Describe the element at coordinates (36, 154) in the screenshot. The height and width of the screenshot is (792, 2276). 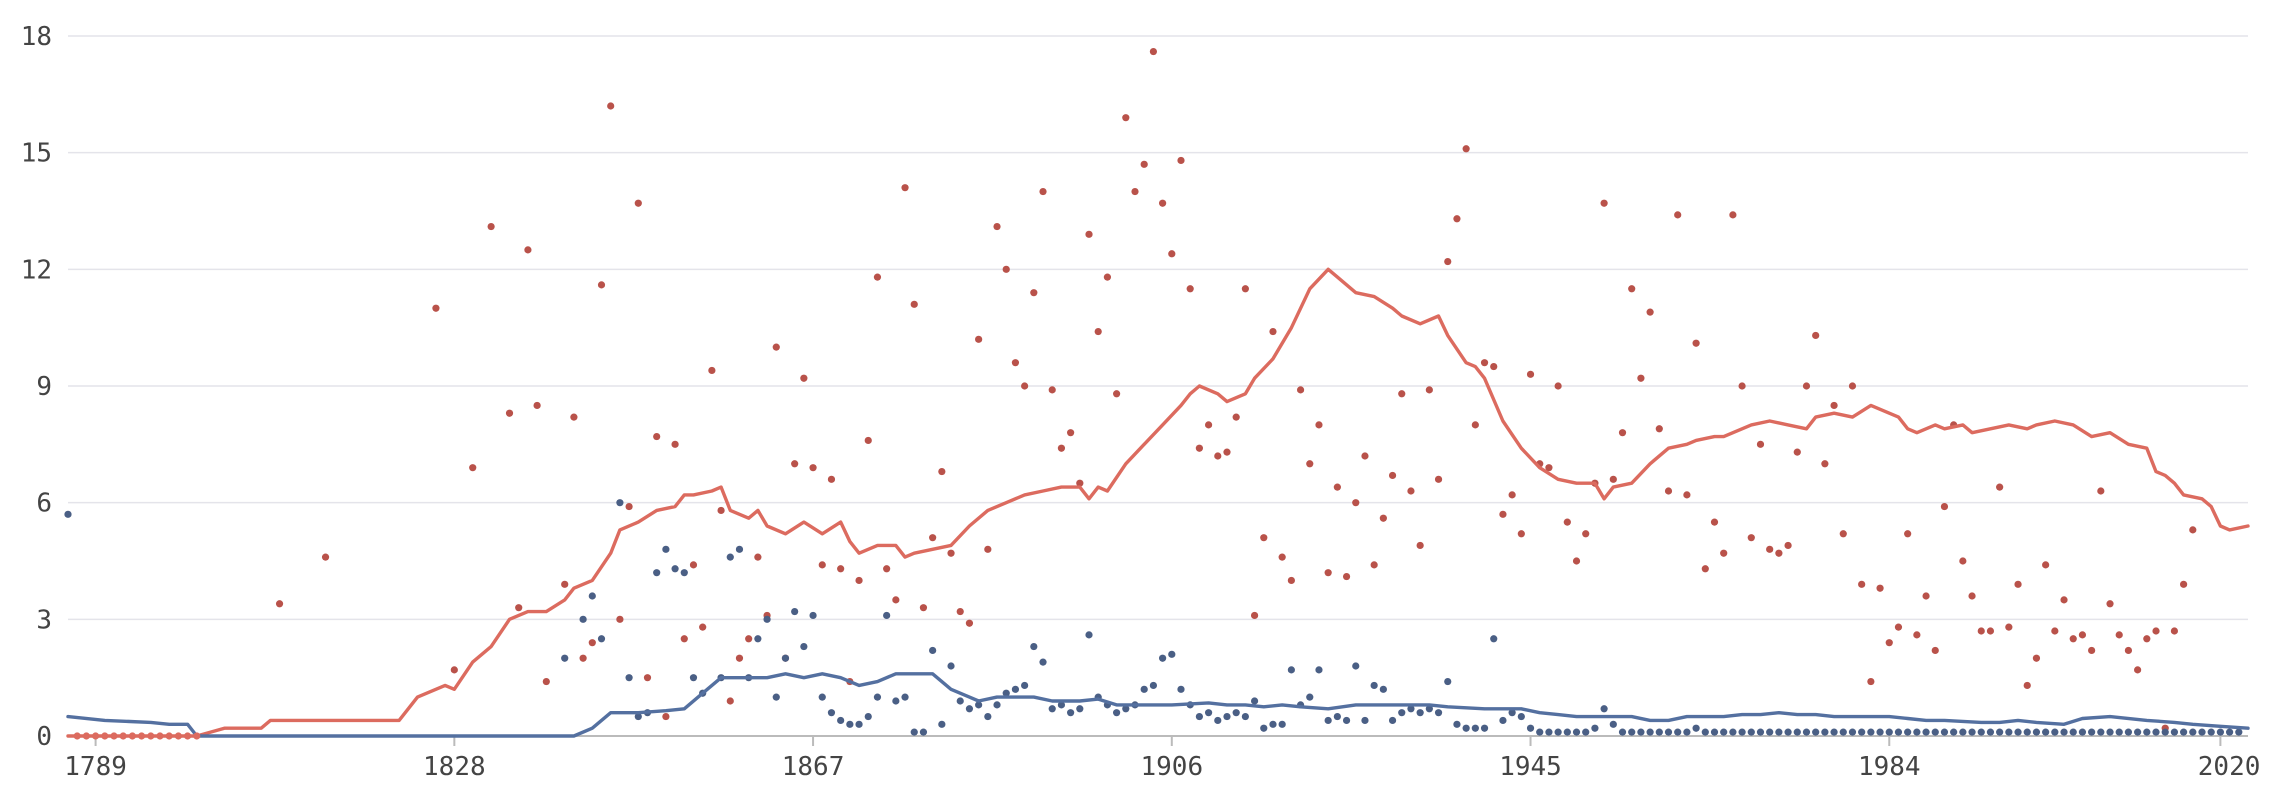
I see `y-tick-label: 15` at that location.